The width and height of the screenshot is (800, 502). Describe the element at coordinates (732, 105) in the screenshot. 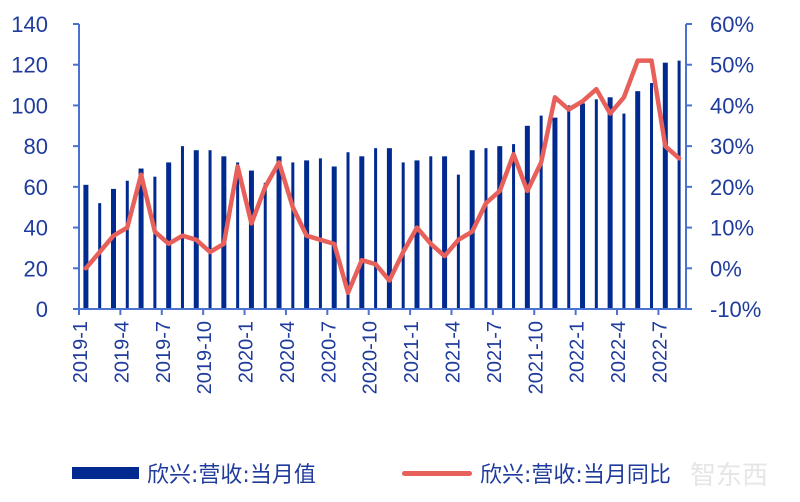

I see `right-tick-label: 40%` at that location.